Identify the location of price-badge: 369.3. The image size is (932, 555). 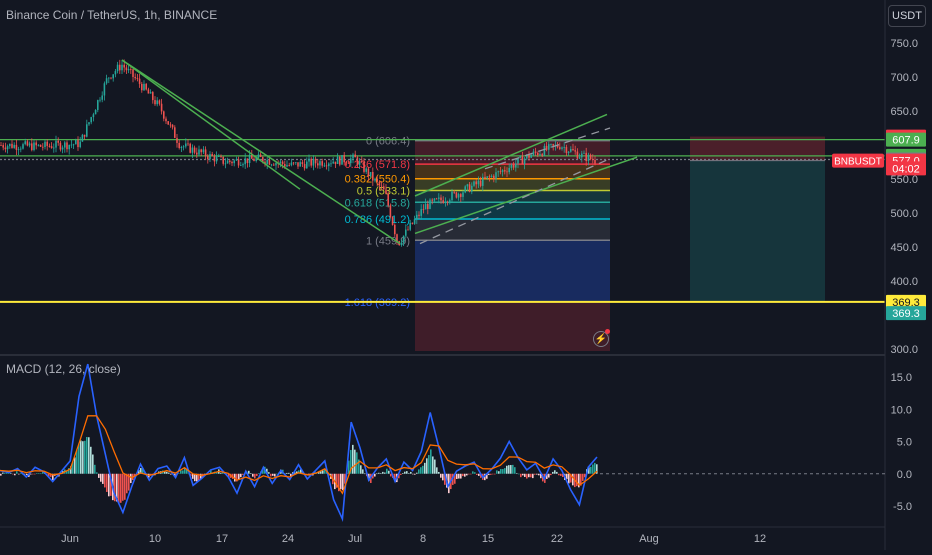
(906, 313).